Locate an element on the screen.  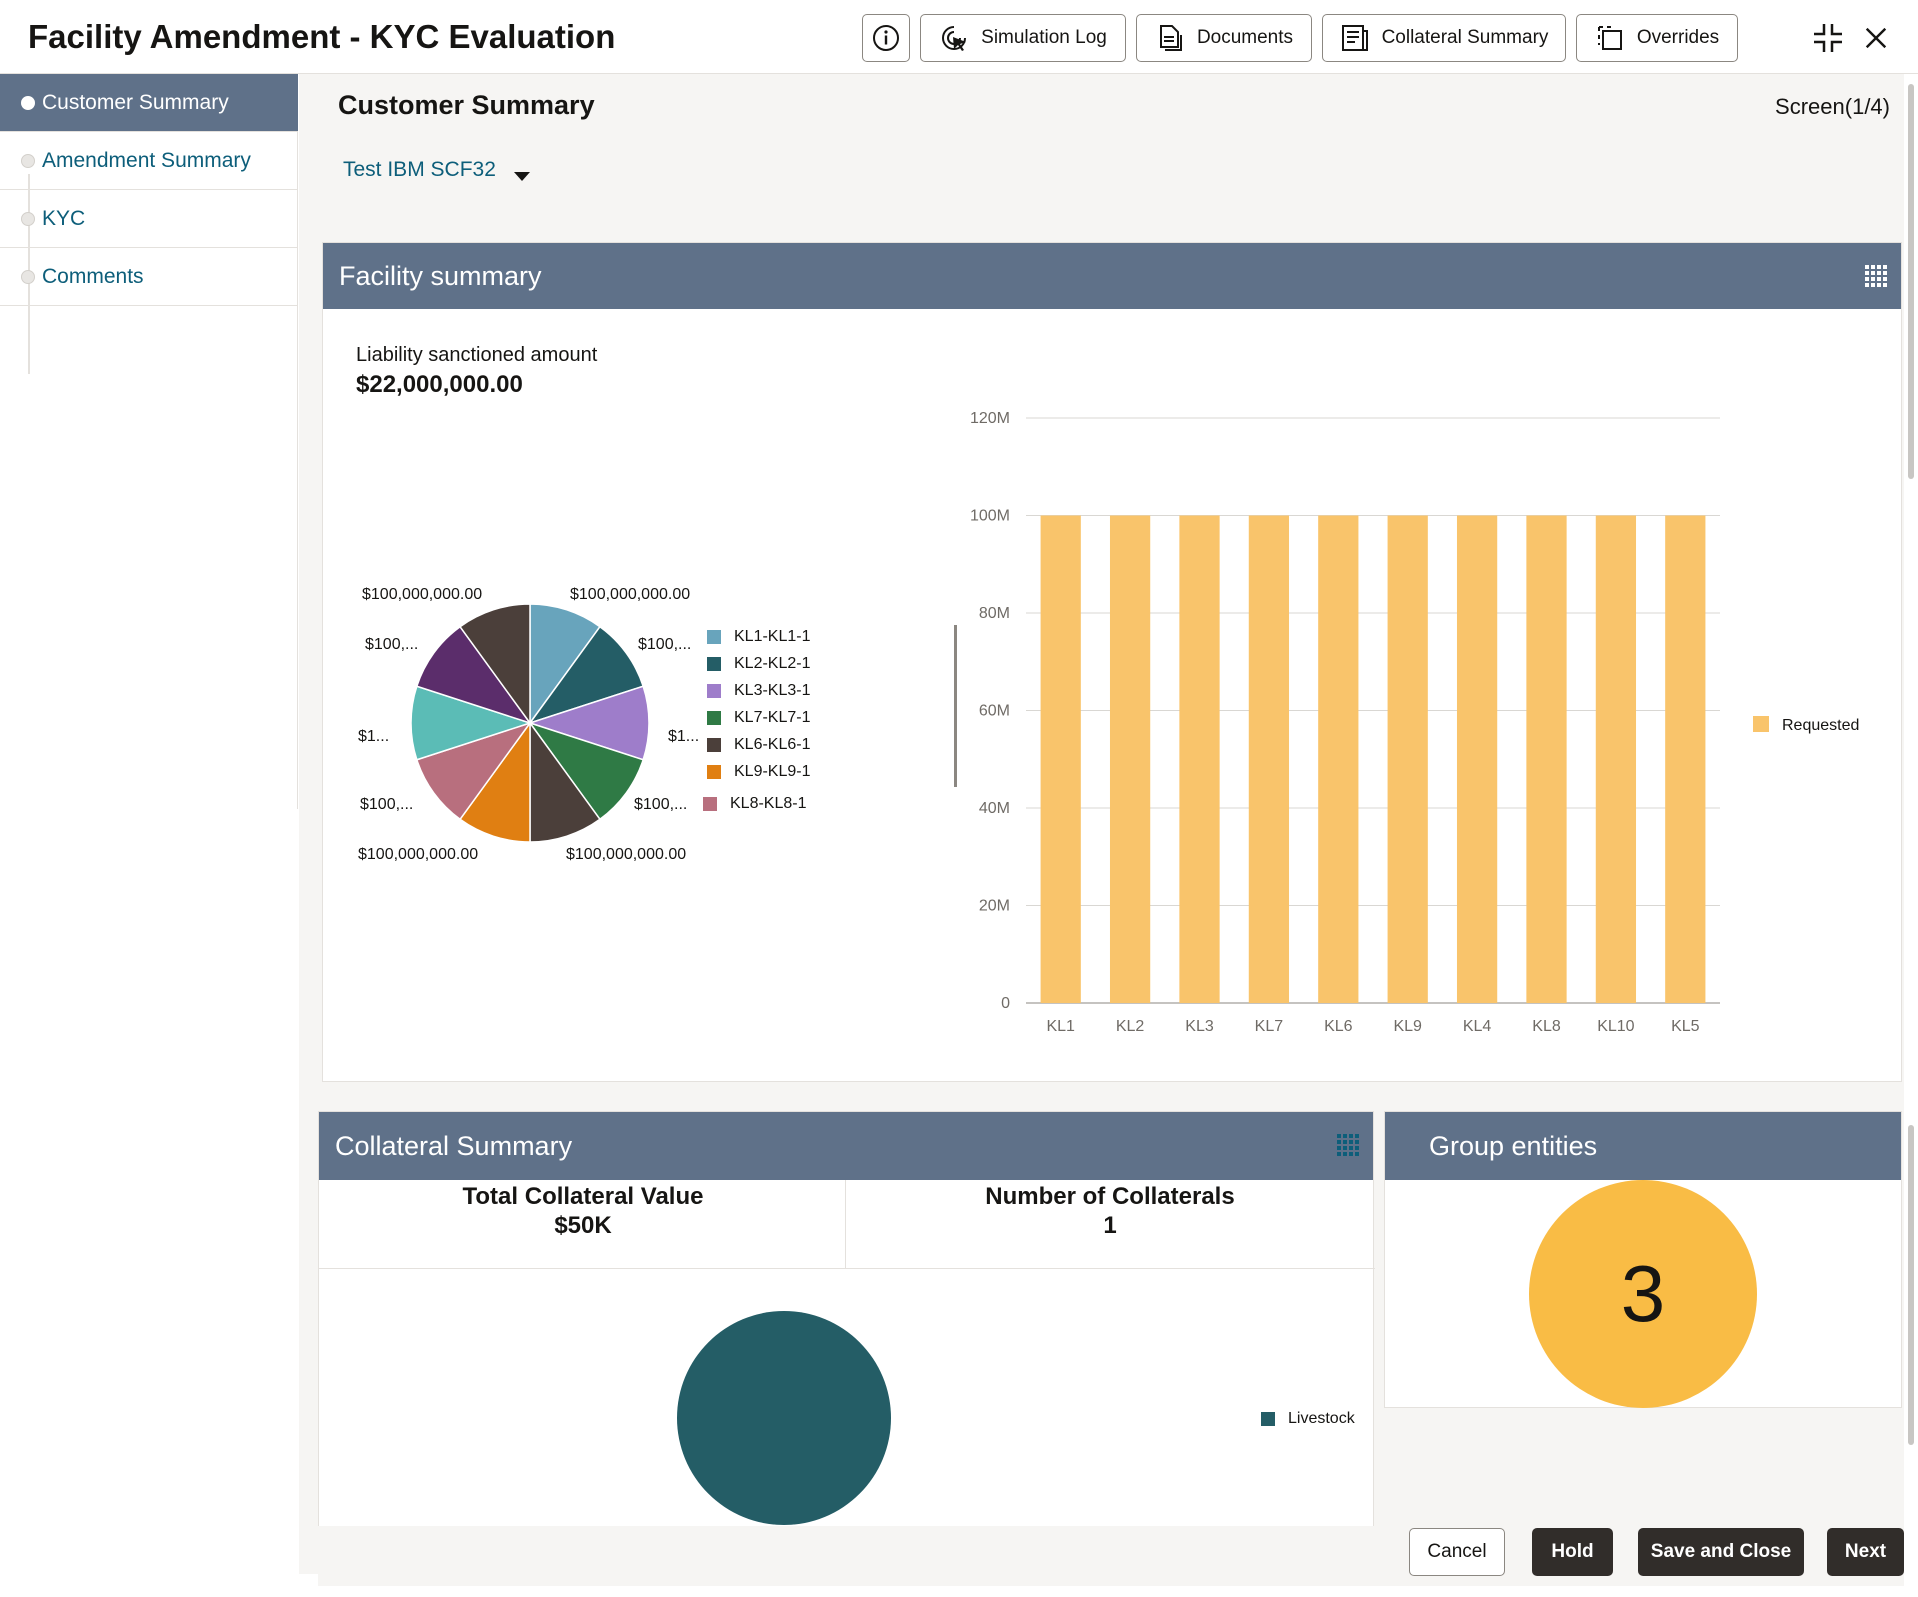
group-entities-count-value: 3 is located at coordinates (1643, 1293).